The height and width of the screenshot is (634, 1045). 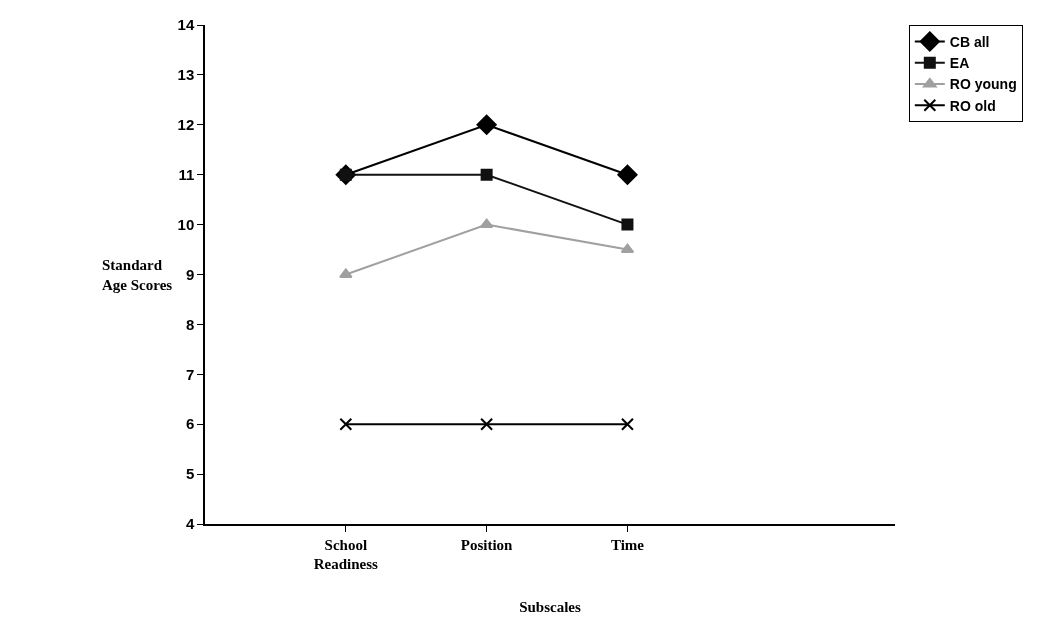 What do you see at coordinates (190, 474) in the screenshot?
I see `y-tick-label: 5` at bounding box center [190, 474].